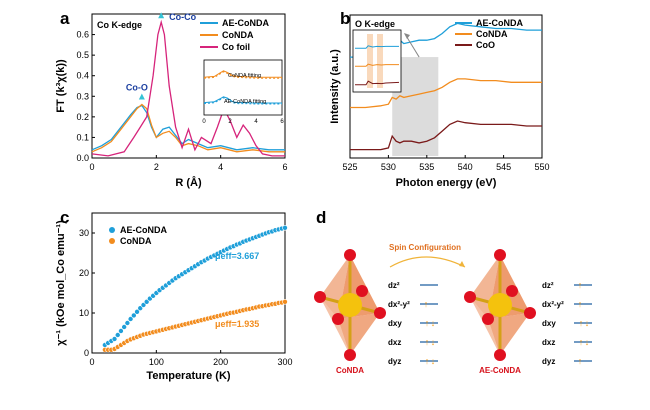 This screenshot has height=410, width=650. I want to click on left-orbital-label: dz², so click(394, 285).